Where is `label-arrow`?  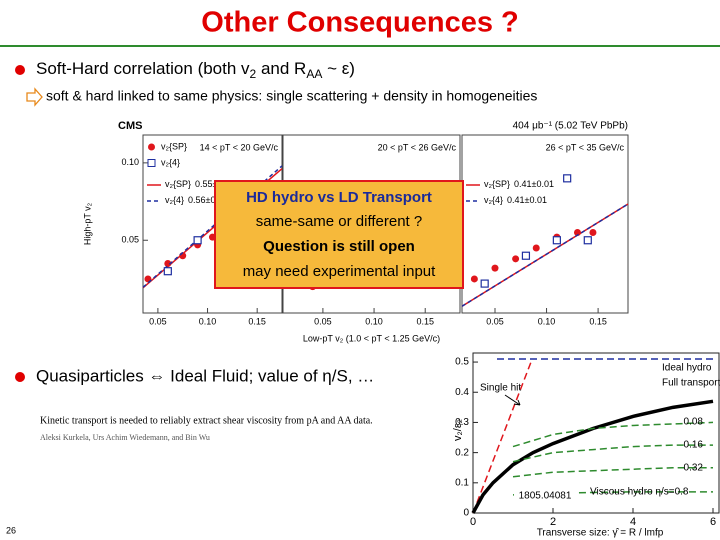 label-arrow is located at coordinates (512, 400).